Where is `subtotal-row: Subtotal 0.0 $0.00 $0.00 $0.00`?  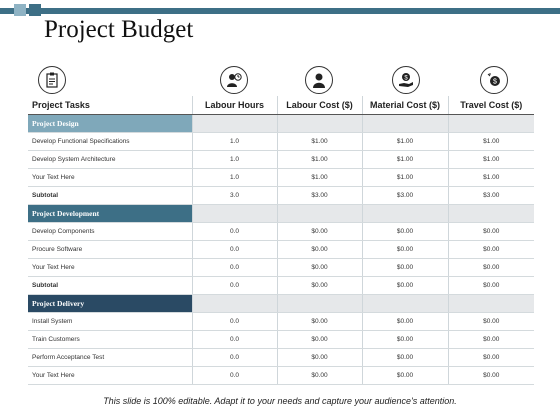 subtotal-row: Subtotal 0.0 $0.00 $0.00 $0.00 is located at coordinates (281, 285).